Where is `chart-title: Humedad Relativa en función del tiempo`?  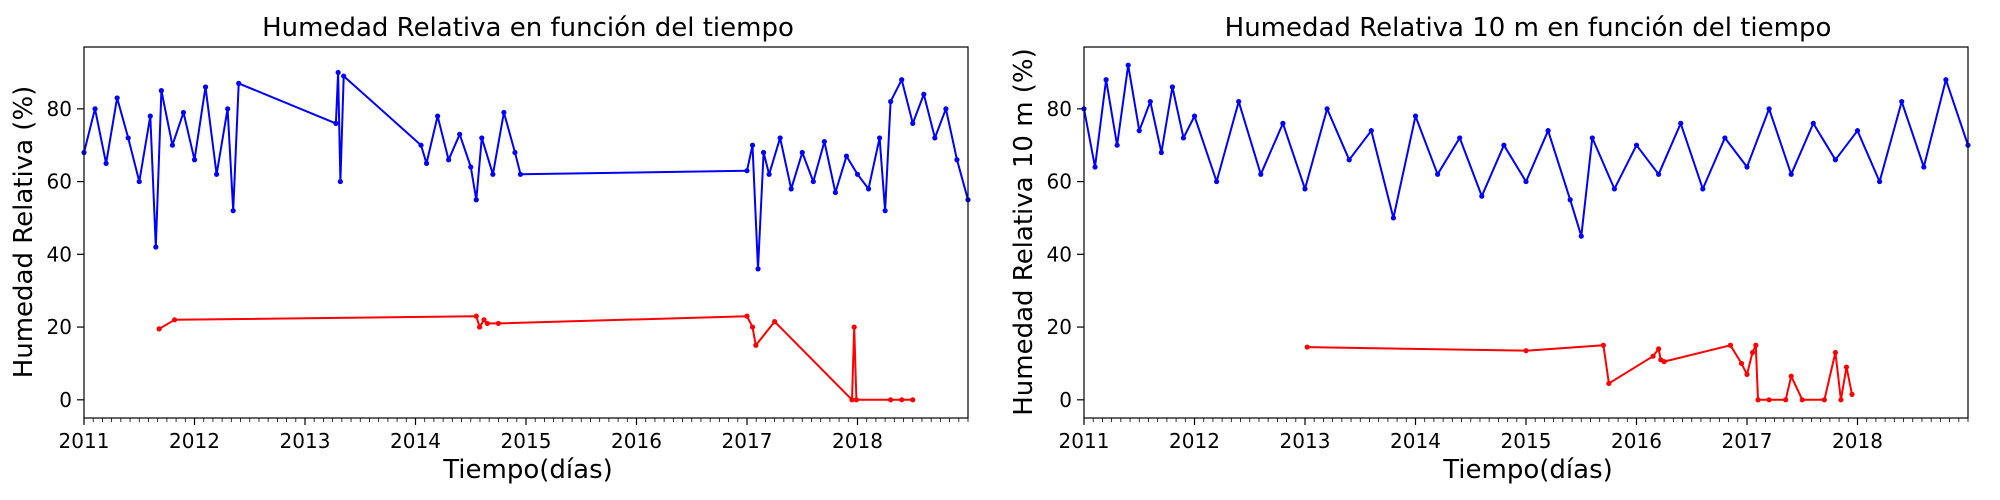 chart-title: Humedad Relativa en función del tiempo is located at coordinates (528, 28).